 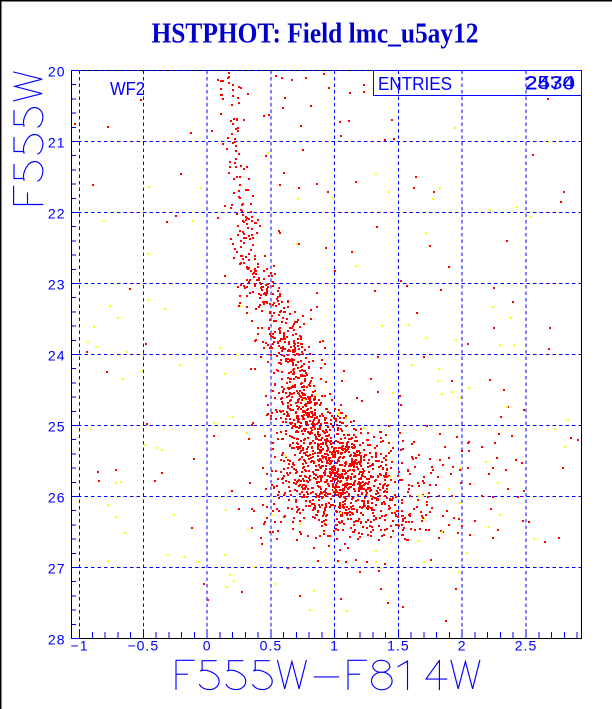 I want to click on svg-text: 26, so click(x=57, y=498).